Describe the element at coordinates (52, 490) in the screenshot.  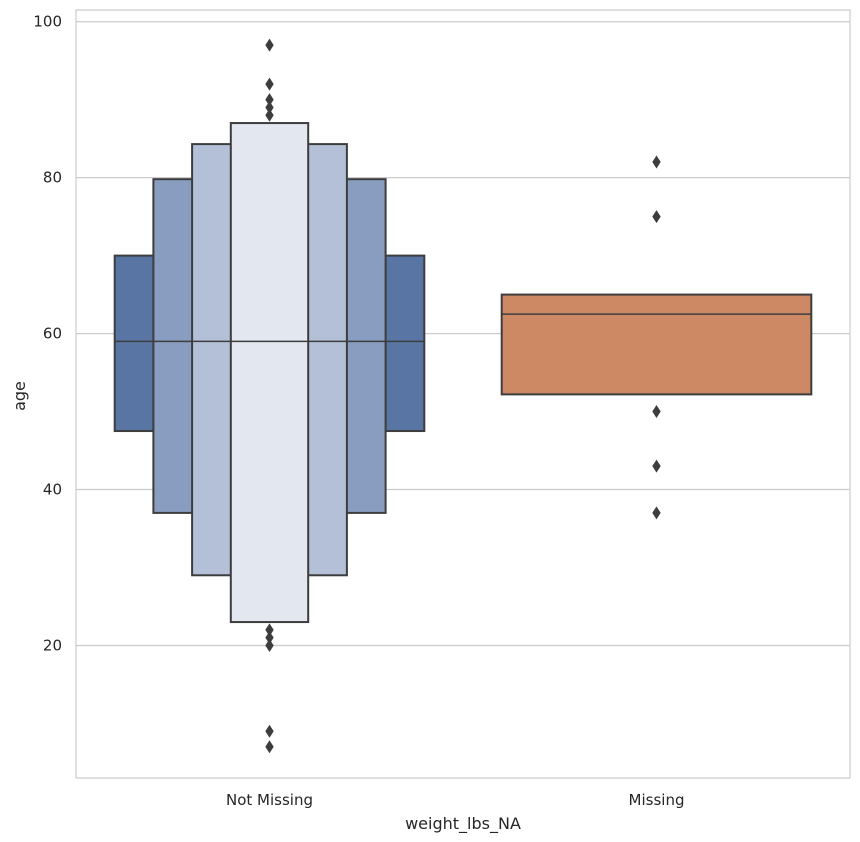
I see `y-tick-label-40: 40` at that location.